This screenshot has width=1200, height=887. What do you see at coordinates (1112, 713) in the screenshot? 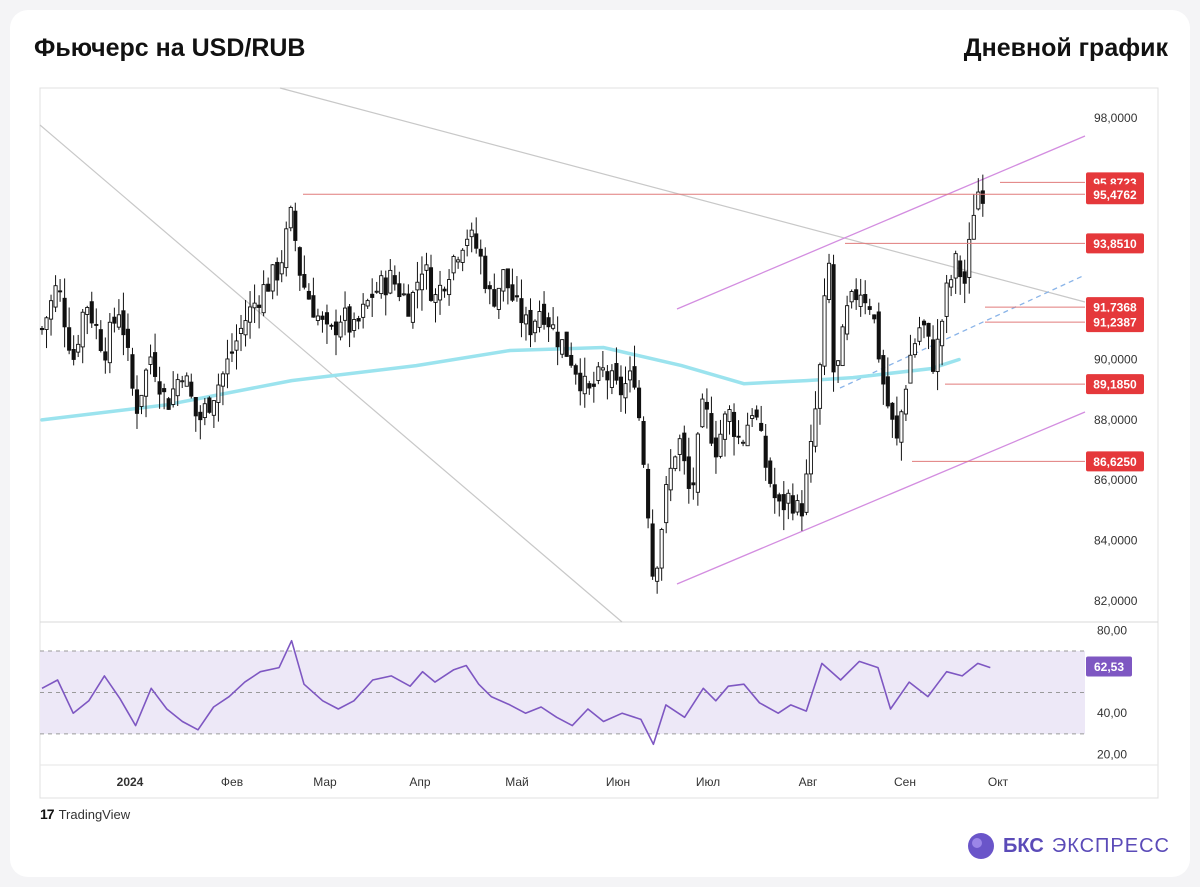
I see `rsi-tick-label: 40,00` at bounding box center [1112, 713].